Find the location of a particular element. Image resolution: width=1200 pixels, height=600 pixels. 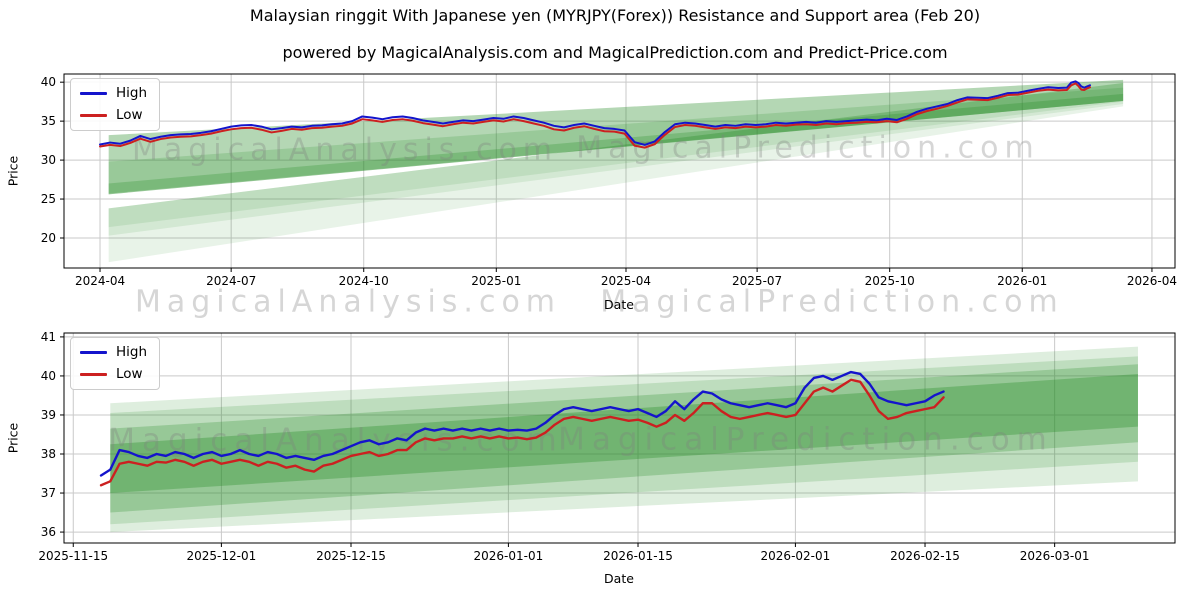

y-tick-label: 35 is located at coordinates (48, 121).